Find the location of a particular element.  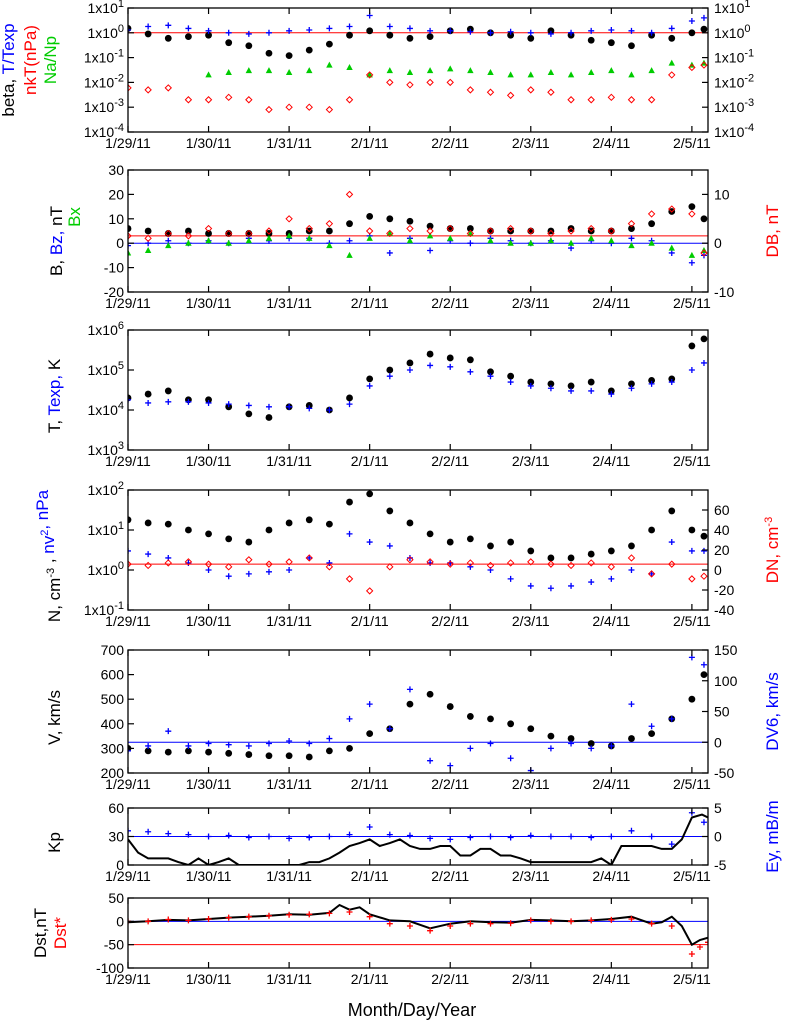

y2-tick-label: 1x101 is located at coordinates (732, 8).